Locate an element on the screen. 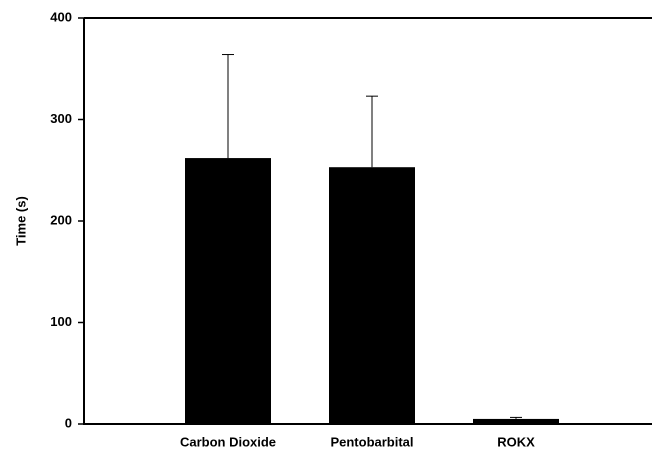 The height and width of the screenshot is (459, 652). y-tick-label: 100 is located at coordinates (61, 321).